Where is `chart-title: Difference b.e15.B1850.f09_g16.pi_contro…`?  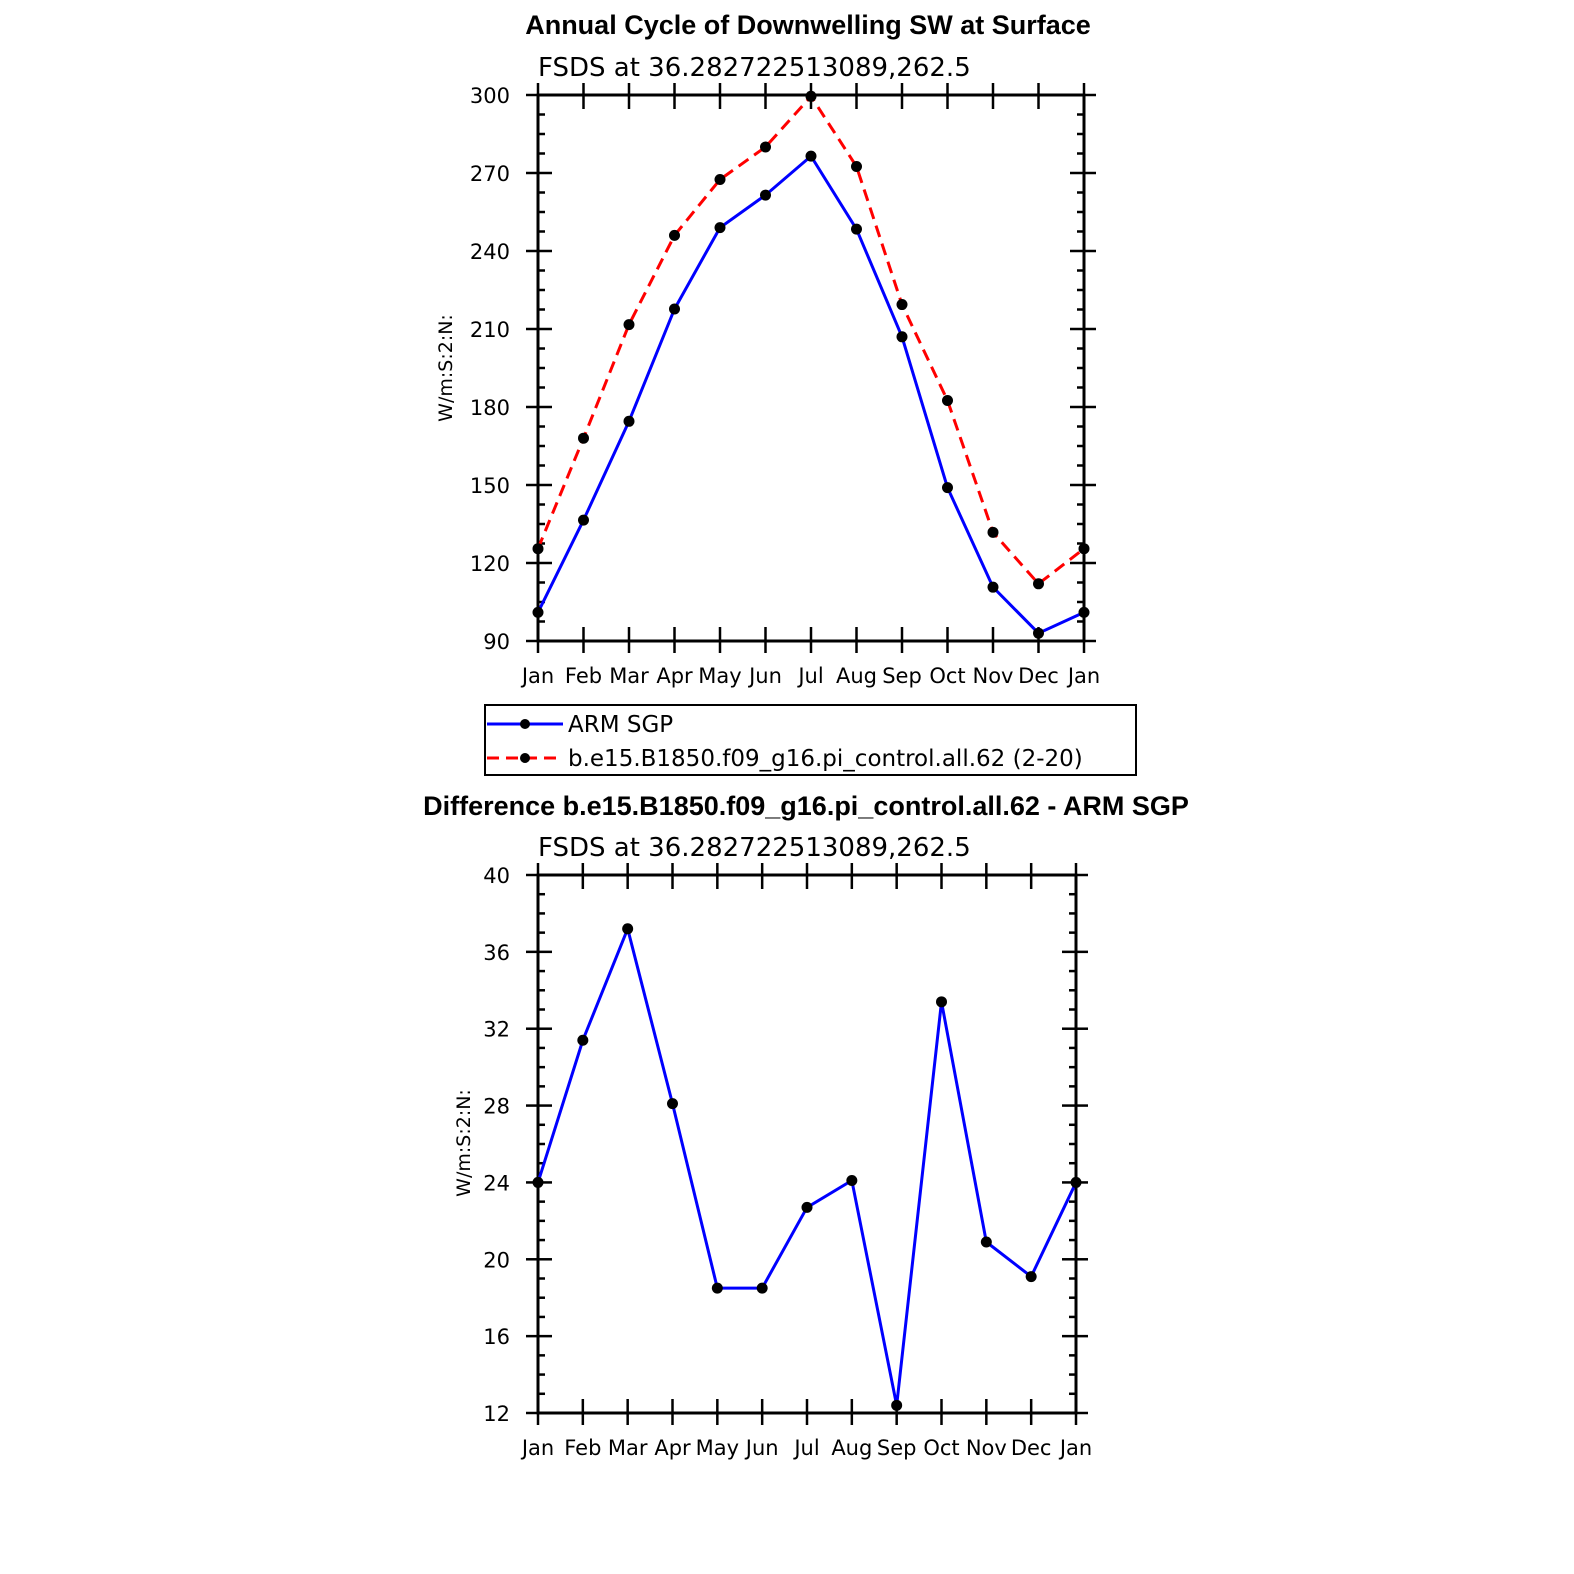 chart-title: Difference b.e15.B1850.f09_g16.pi_contro… is located at coordinates (806, 806).